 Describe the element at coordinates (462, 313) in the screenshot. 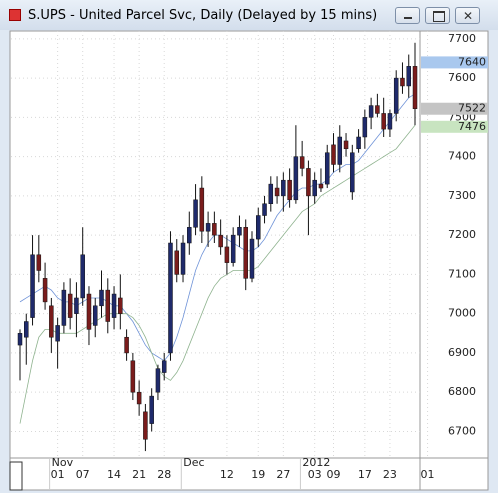

I see `y-tick-label: 7000` at that location.